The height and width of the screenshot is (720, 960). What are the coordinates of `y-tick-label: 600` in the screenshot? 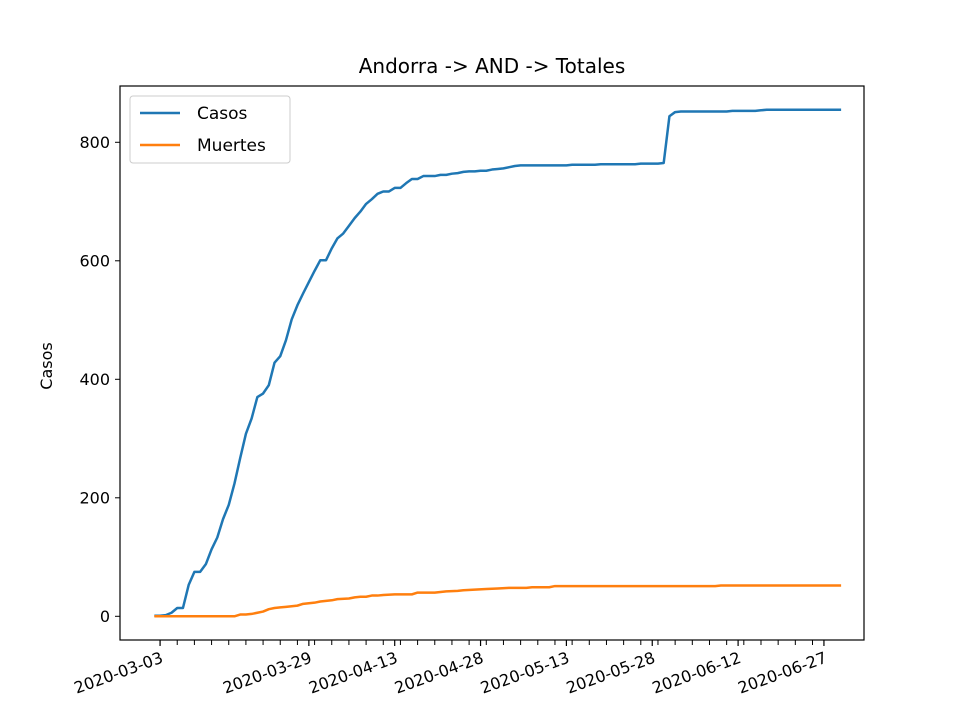 It's located at (94, 260).